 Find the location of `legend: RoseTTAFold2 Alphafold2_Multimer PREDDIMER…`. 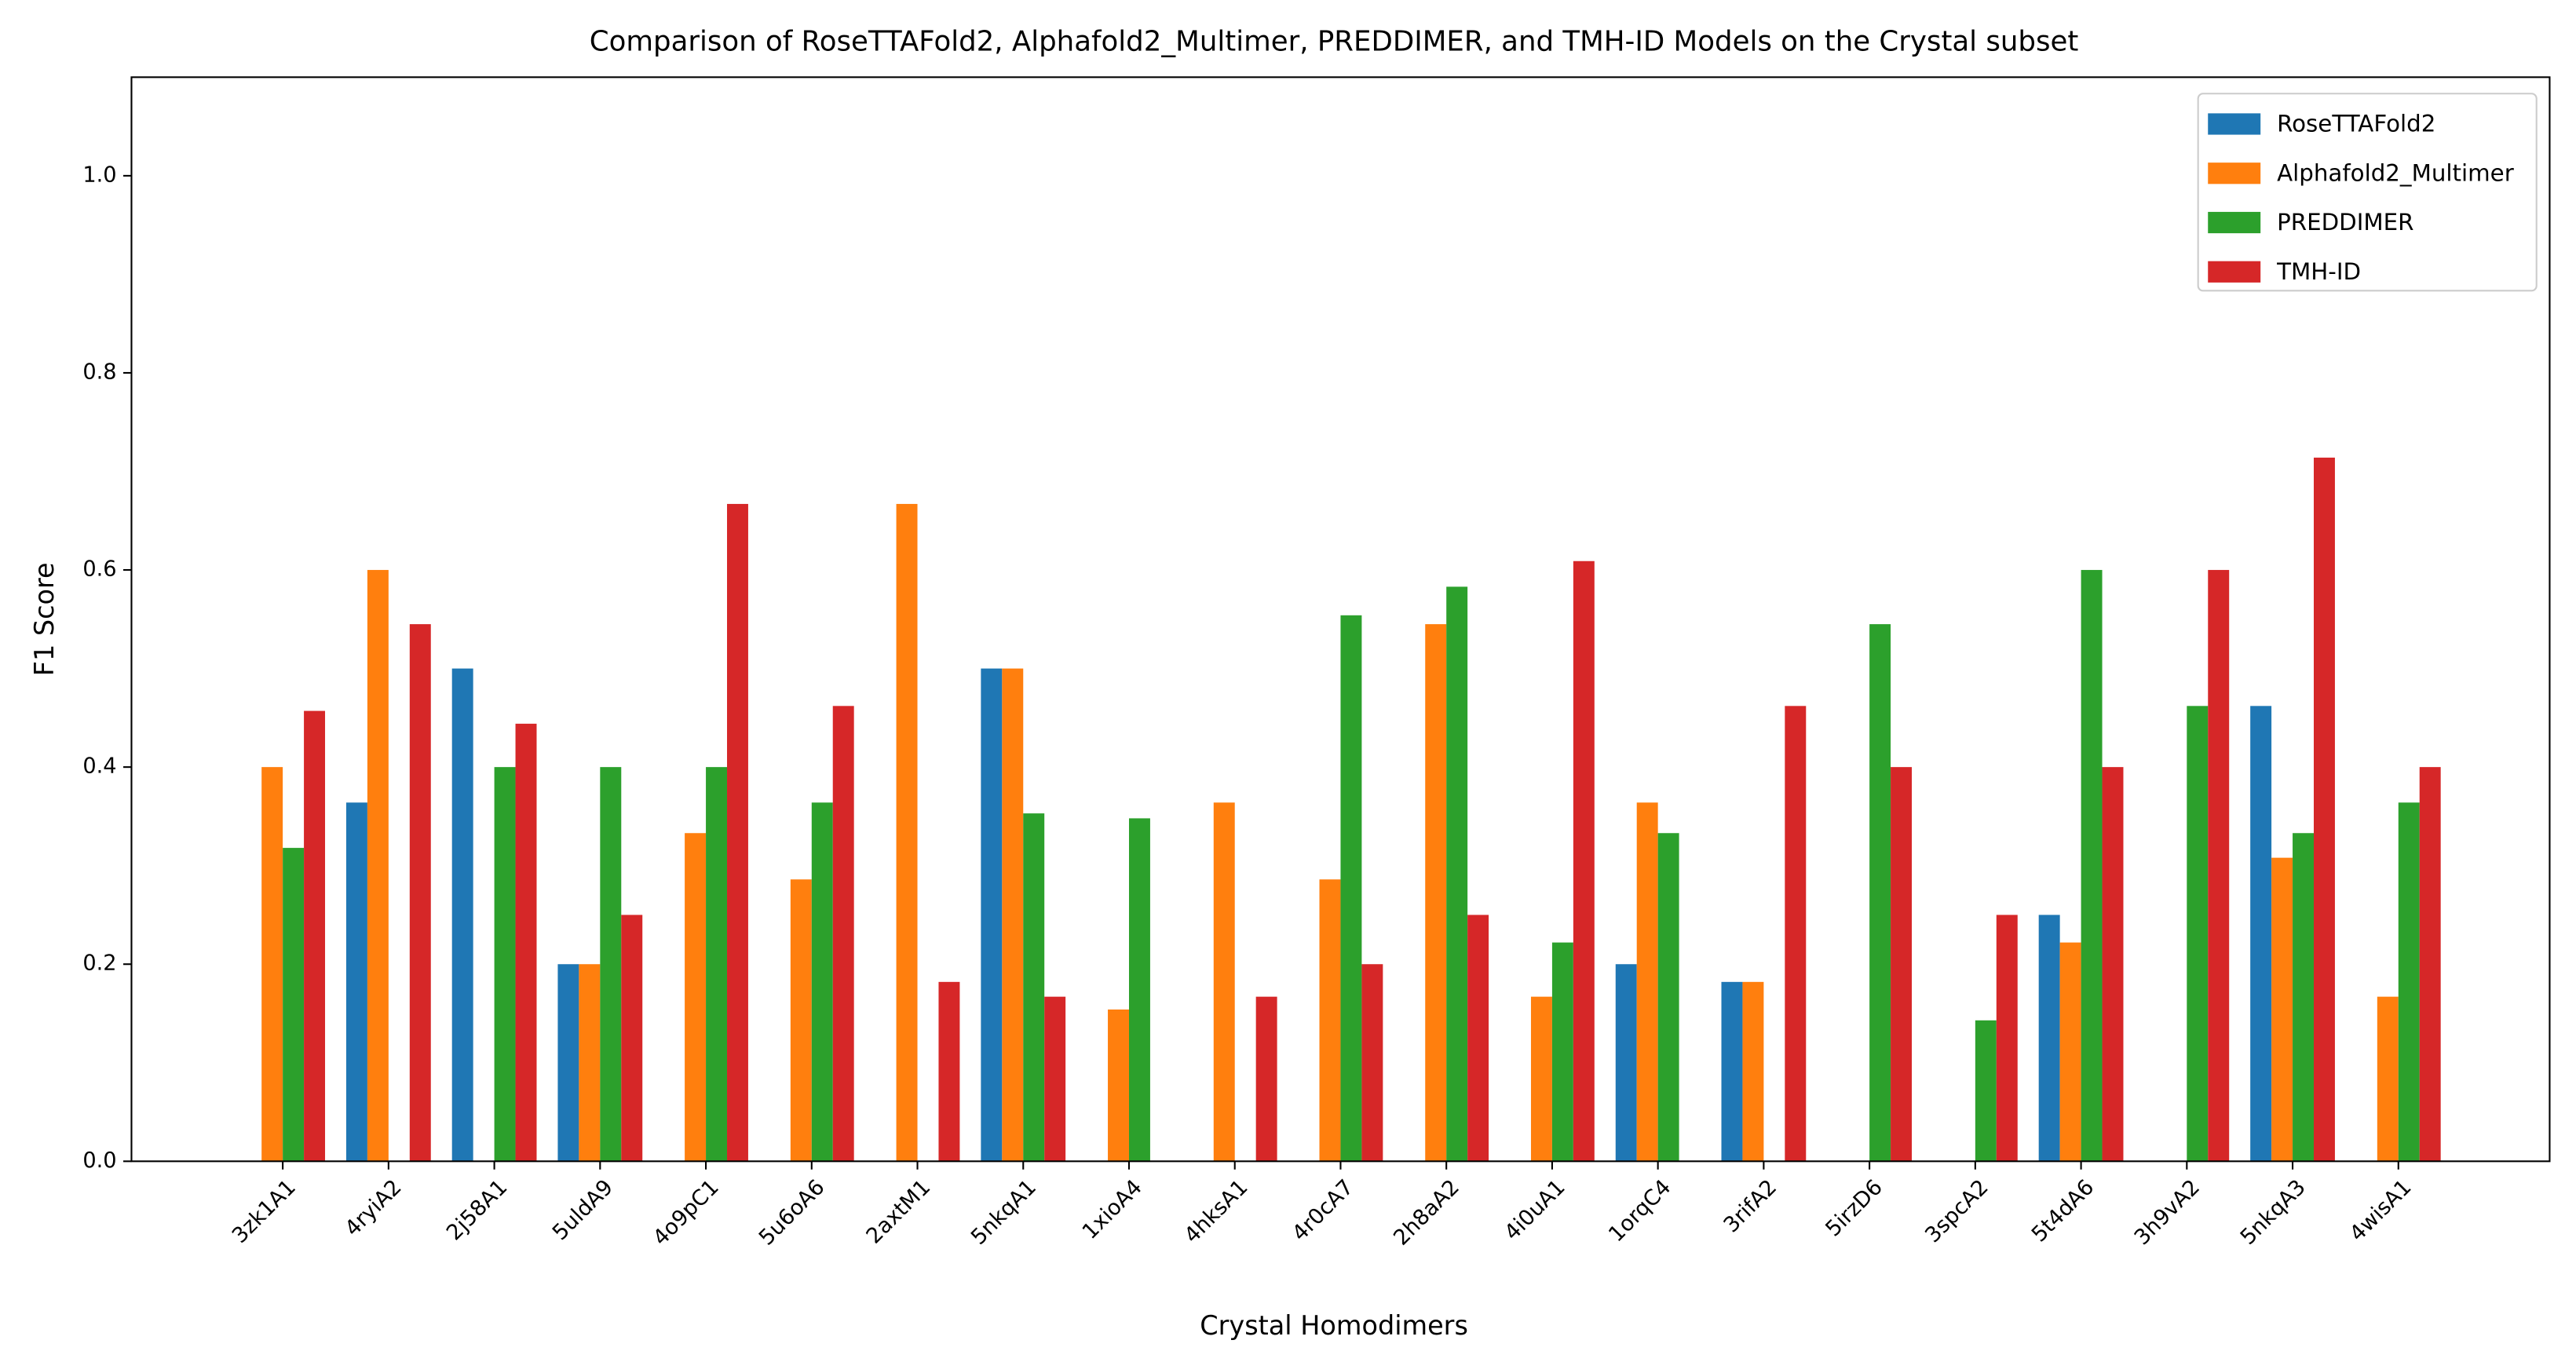

legend: RoseTTAFold2 Alphafold2_Multimer PREDDIMER… is located at coordinates (2367, 192).